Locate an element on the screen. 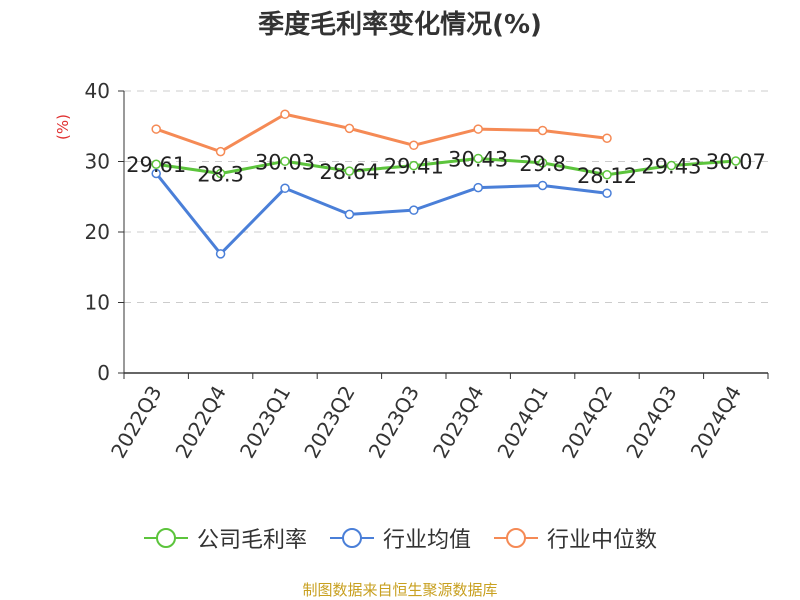 The image size is (800, 600). data-label: 30.07 is located at coordinates (736, 162).